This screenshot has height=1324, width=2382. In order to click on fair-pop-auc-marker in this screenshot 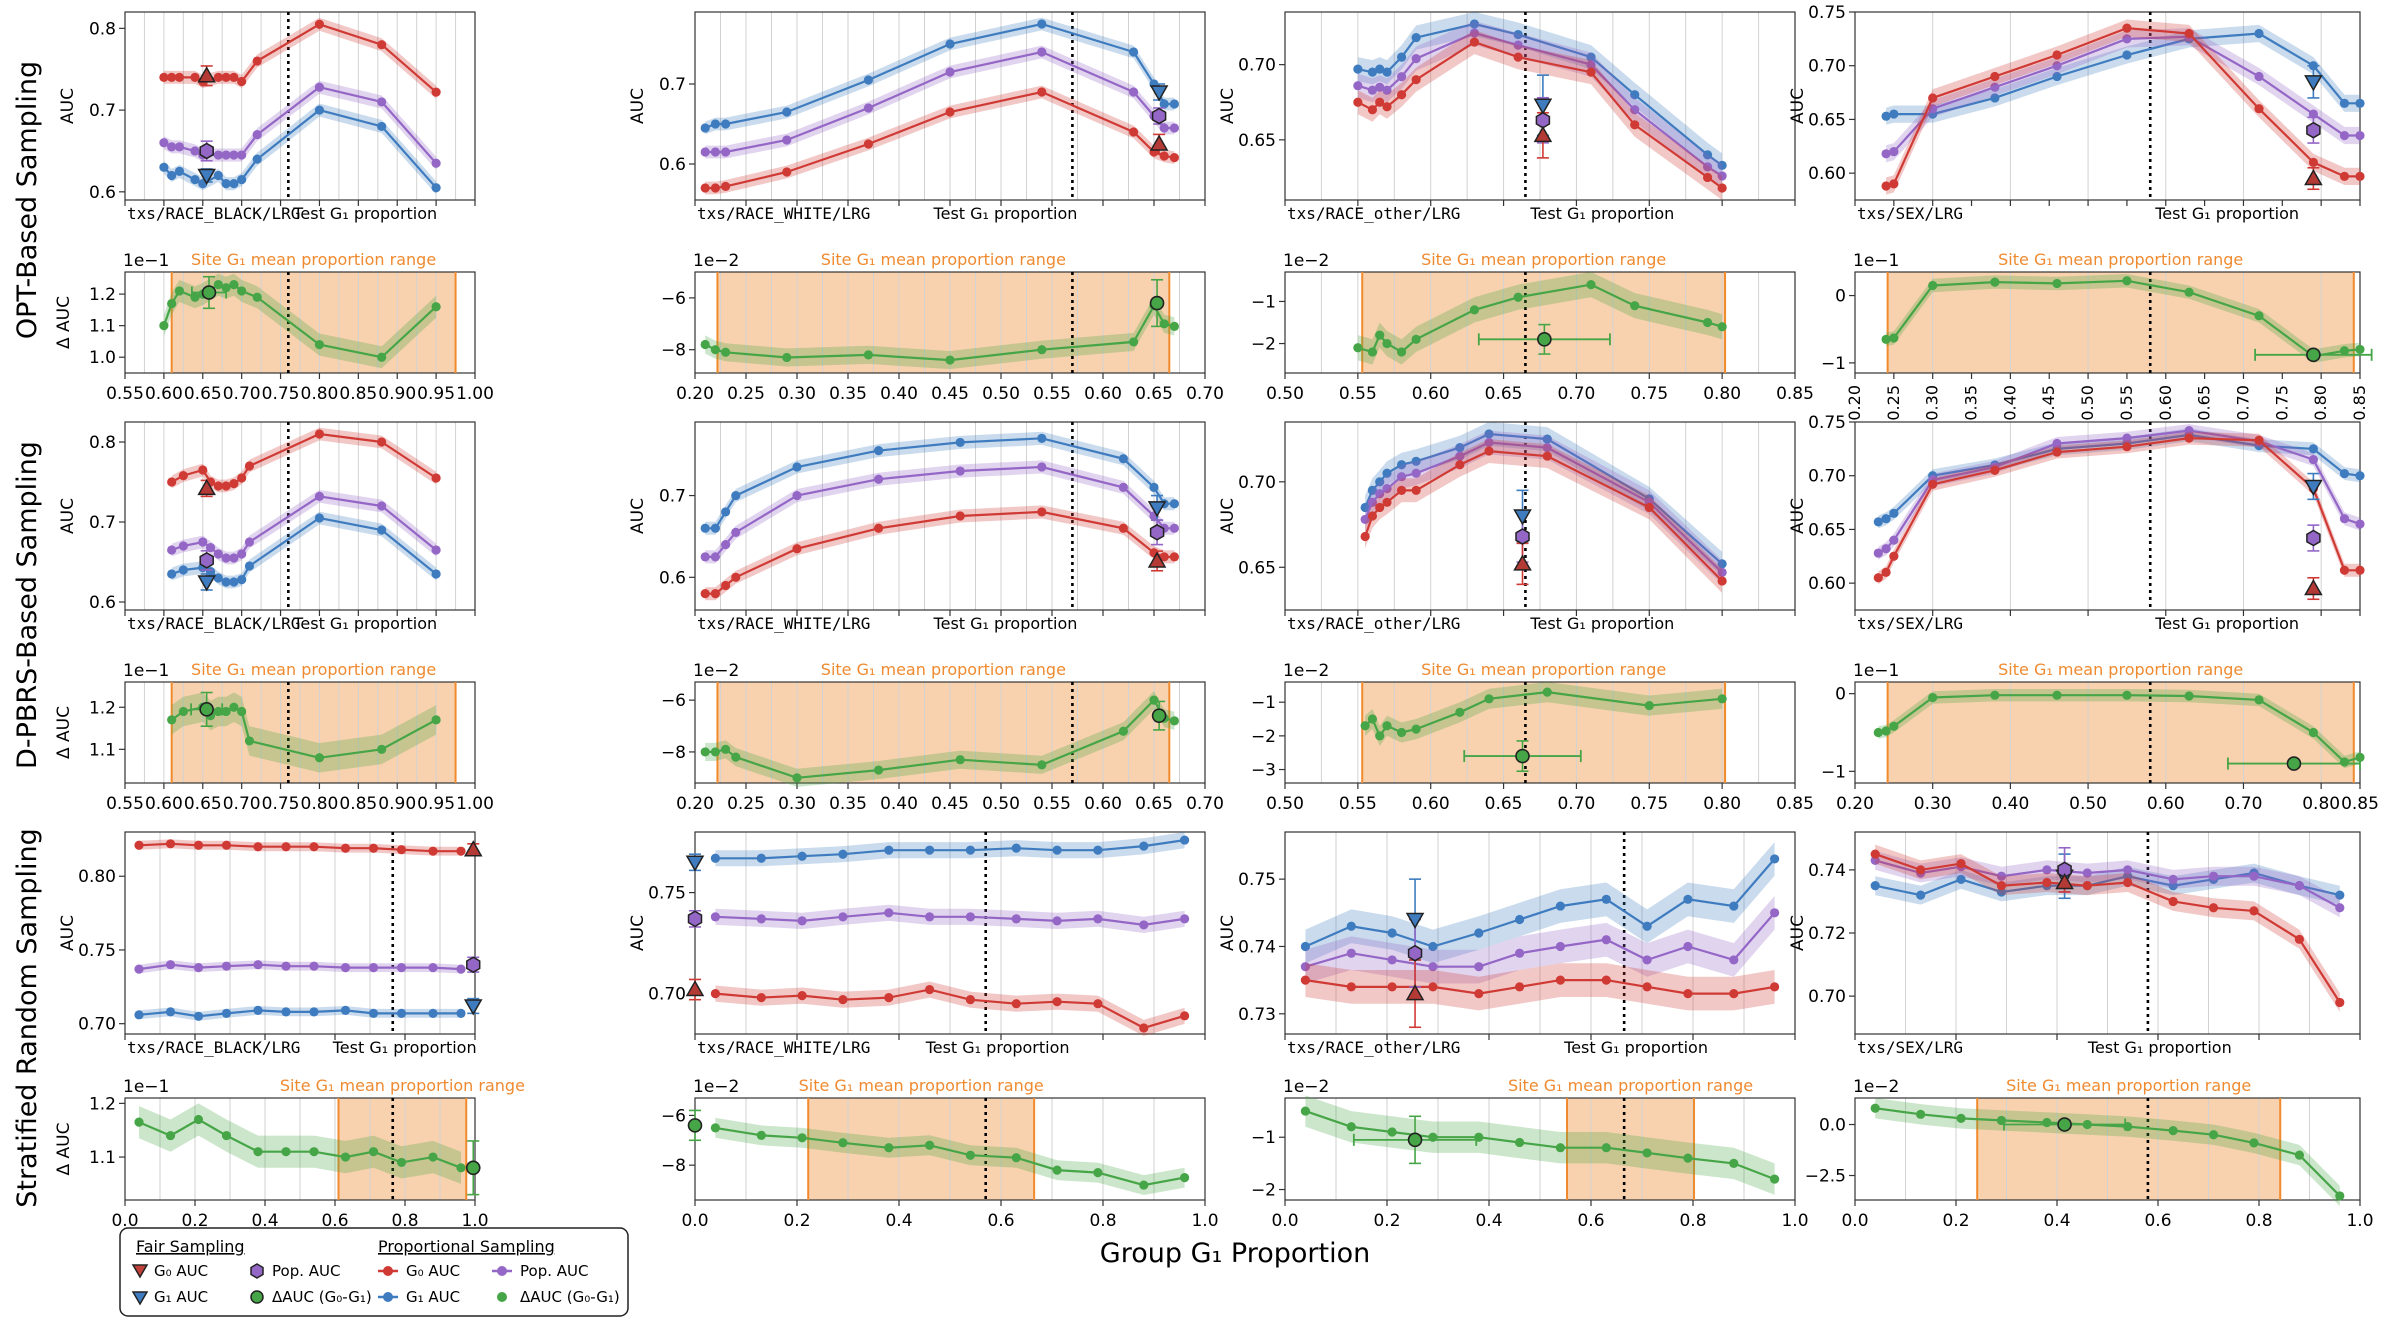, I will do `click(206, 560)`.